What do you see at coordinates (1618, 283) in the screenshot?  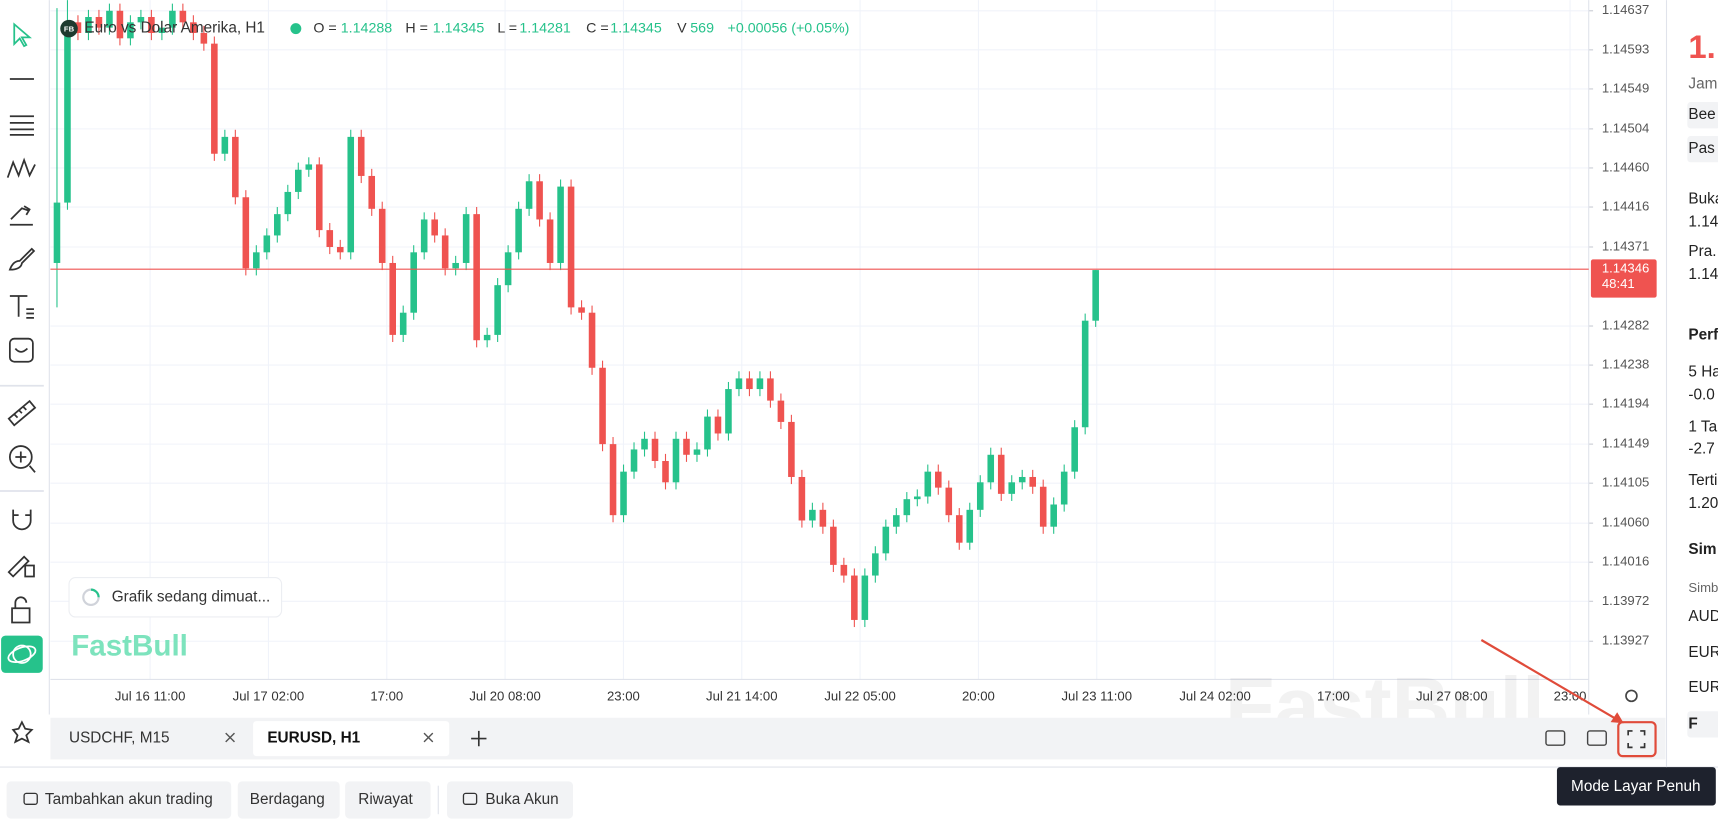 I see `price-tag-countdown: 48:41` at bounding box center [1618, 283].